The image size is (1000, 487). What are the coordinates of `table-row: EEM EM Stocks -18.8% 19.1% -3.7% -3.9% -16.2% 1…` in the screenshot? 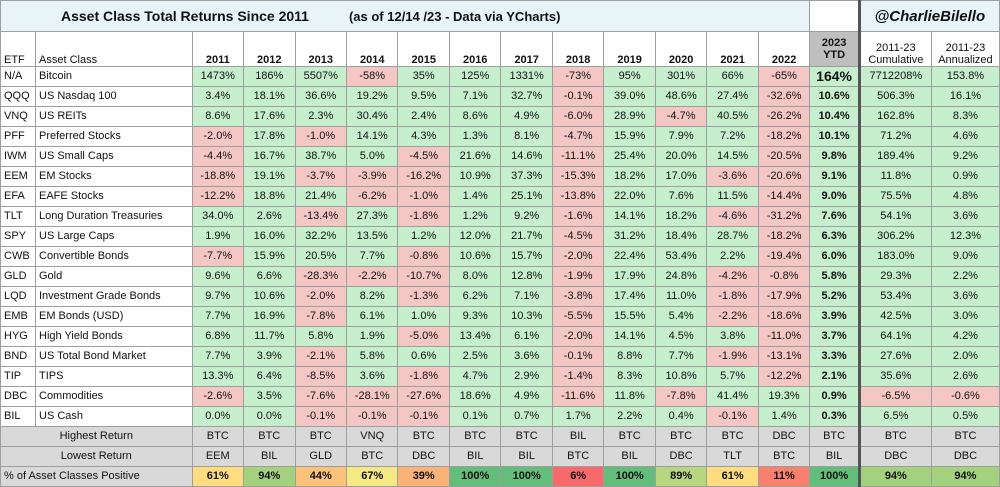 It's located at (500, 176).